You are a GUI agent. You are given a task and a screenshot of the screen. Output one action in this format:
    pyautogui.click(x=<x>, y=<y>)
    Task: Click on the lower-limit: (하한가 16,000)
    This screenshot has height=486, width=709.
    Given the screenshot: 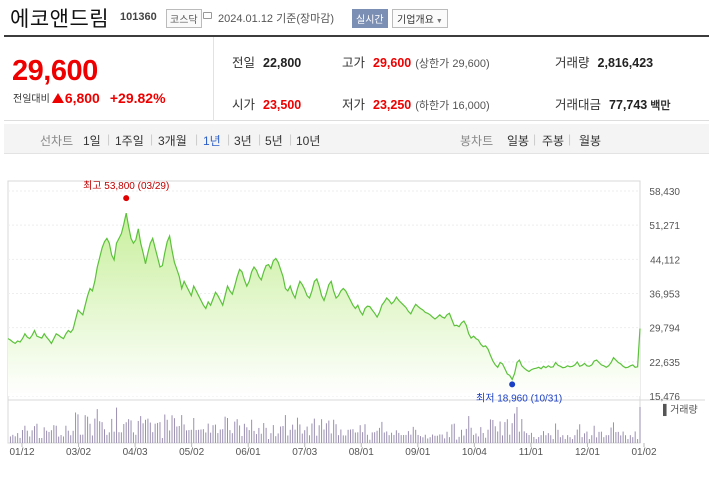 What is the action you would take?
    pyautogui.click(x=452, y=106)
    